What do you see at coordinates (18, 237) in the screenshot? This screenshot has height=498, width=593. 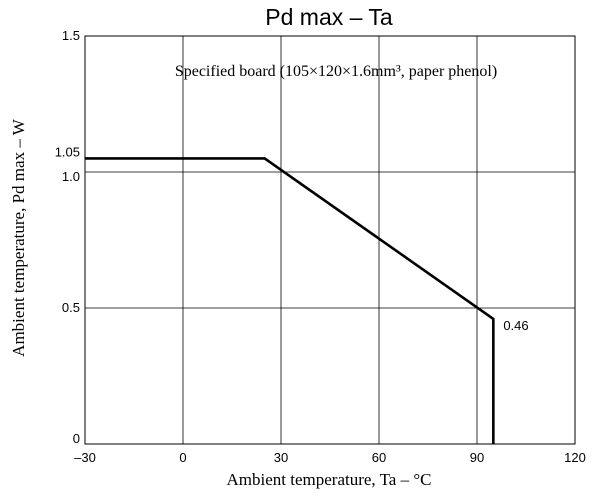 I see `y-axis-label: Ambient temperature, Pd max – W` at bounding box center [18, 237].